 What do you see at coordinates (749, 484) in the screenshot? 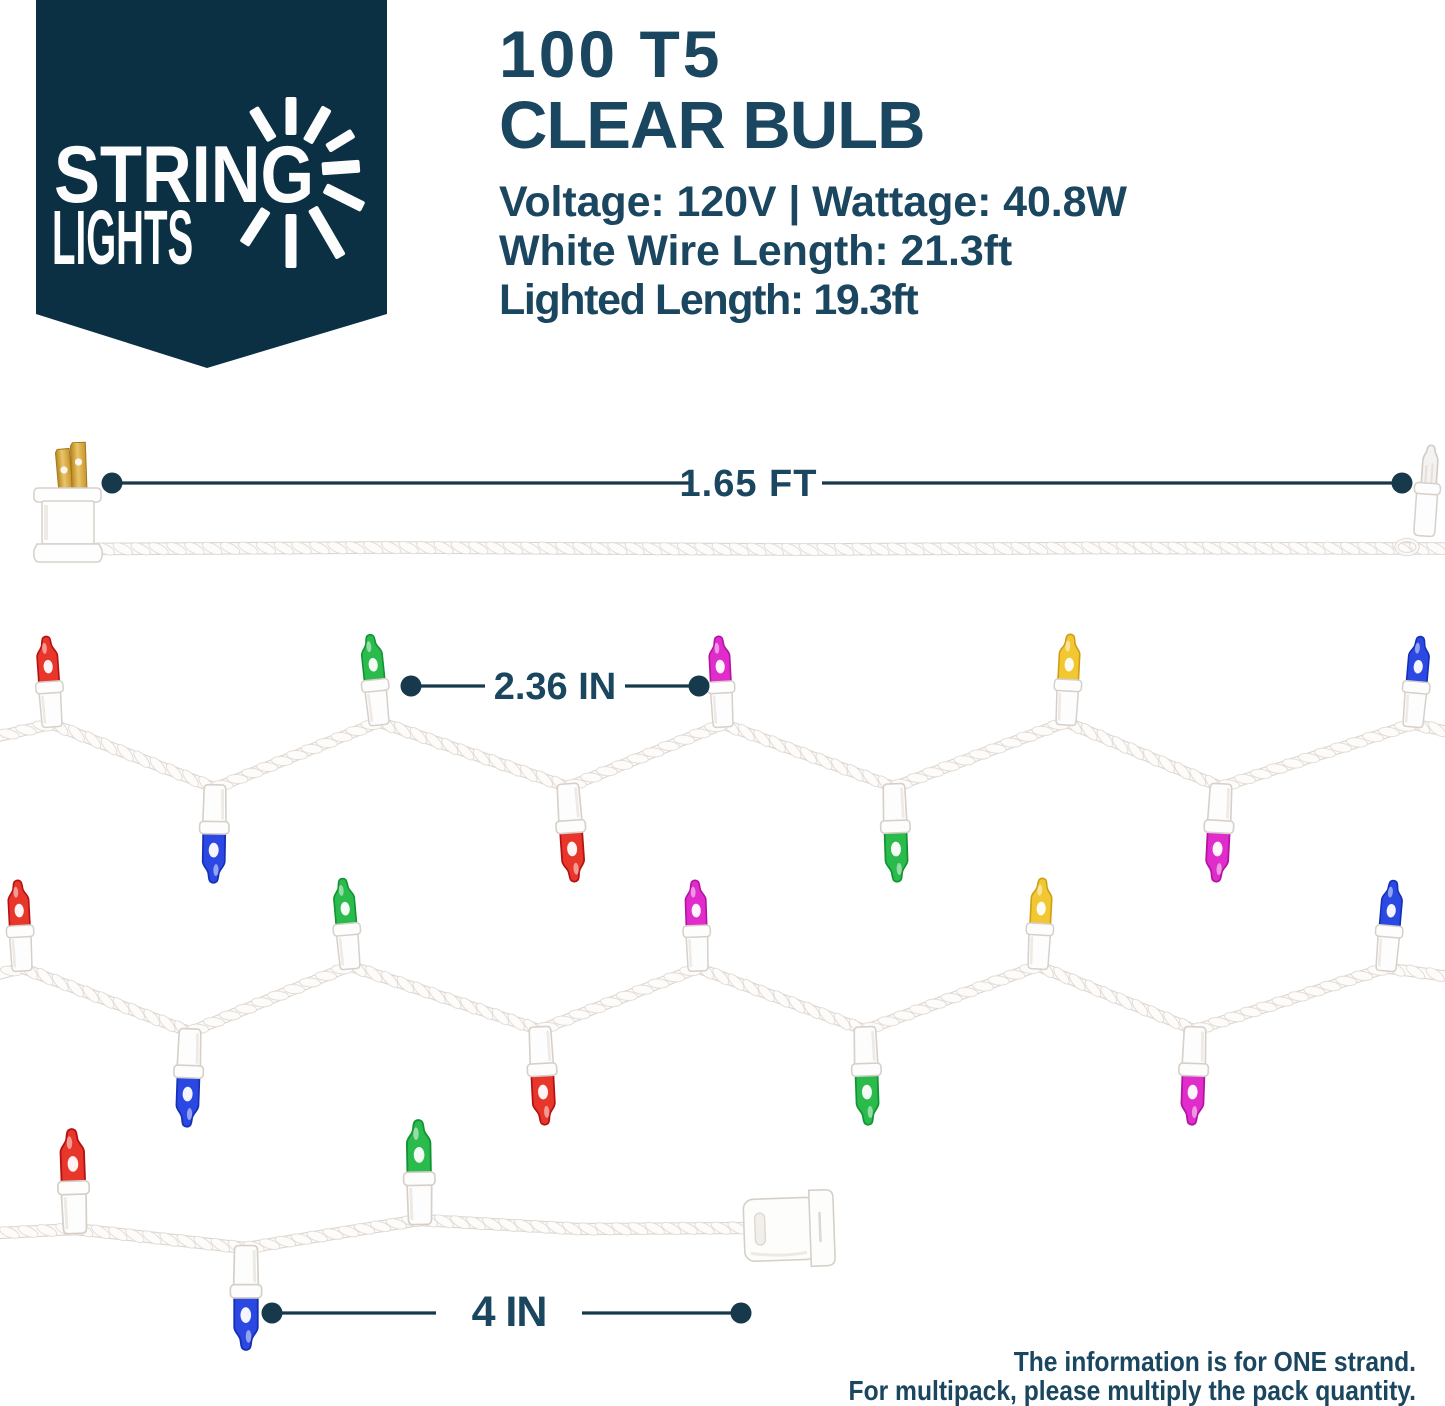
I see `svg-text: 1.65 FT` at bounding box center [749, 484].